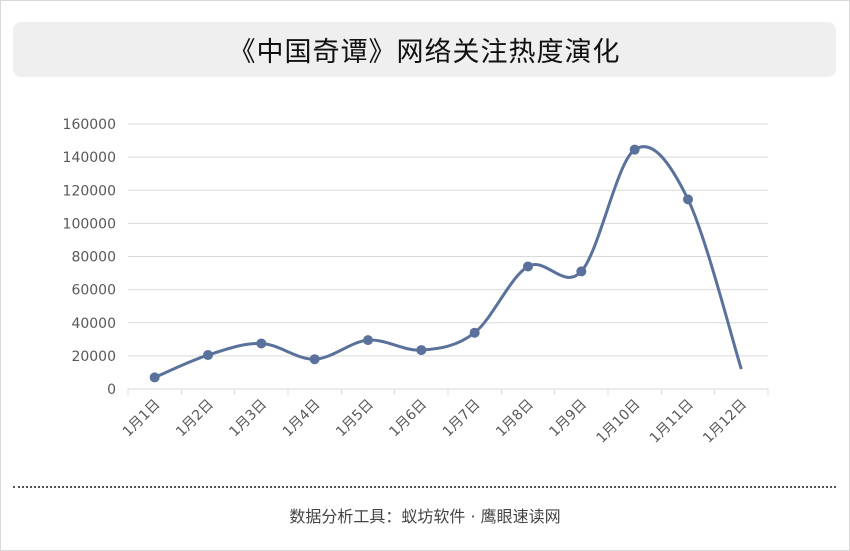 This screenshot has height=551, width=850. What do you see at coordinates (142, 419) in the screenshot?
I see `x-tick-label: 1月1日` at bounding box center [142, 419].